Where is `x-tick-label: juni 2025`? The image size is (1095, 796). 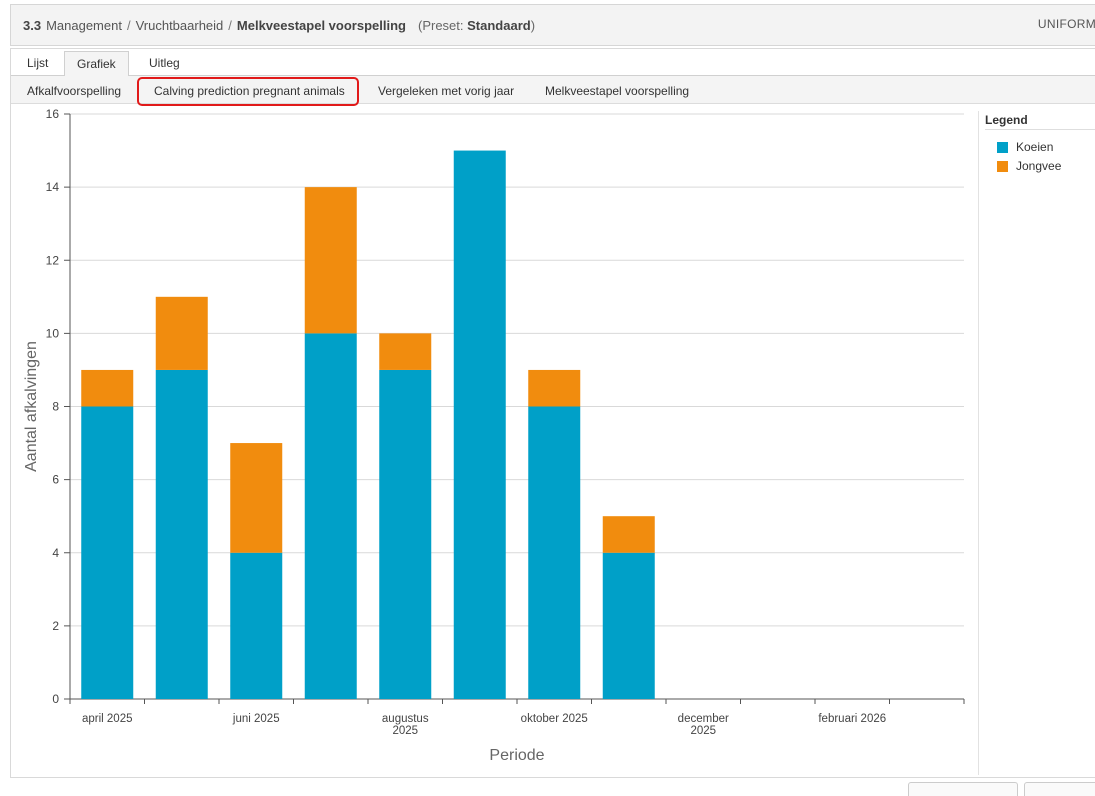
x-tick-label: juni 2025 is located at coordinates (256, 719).